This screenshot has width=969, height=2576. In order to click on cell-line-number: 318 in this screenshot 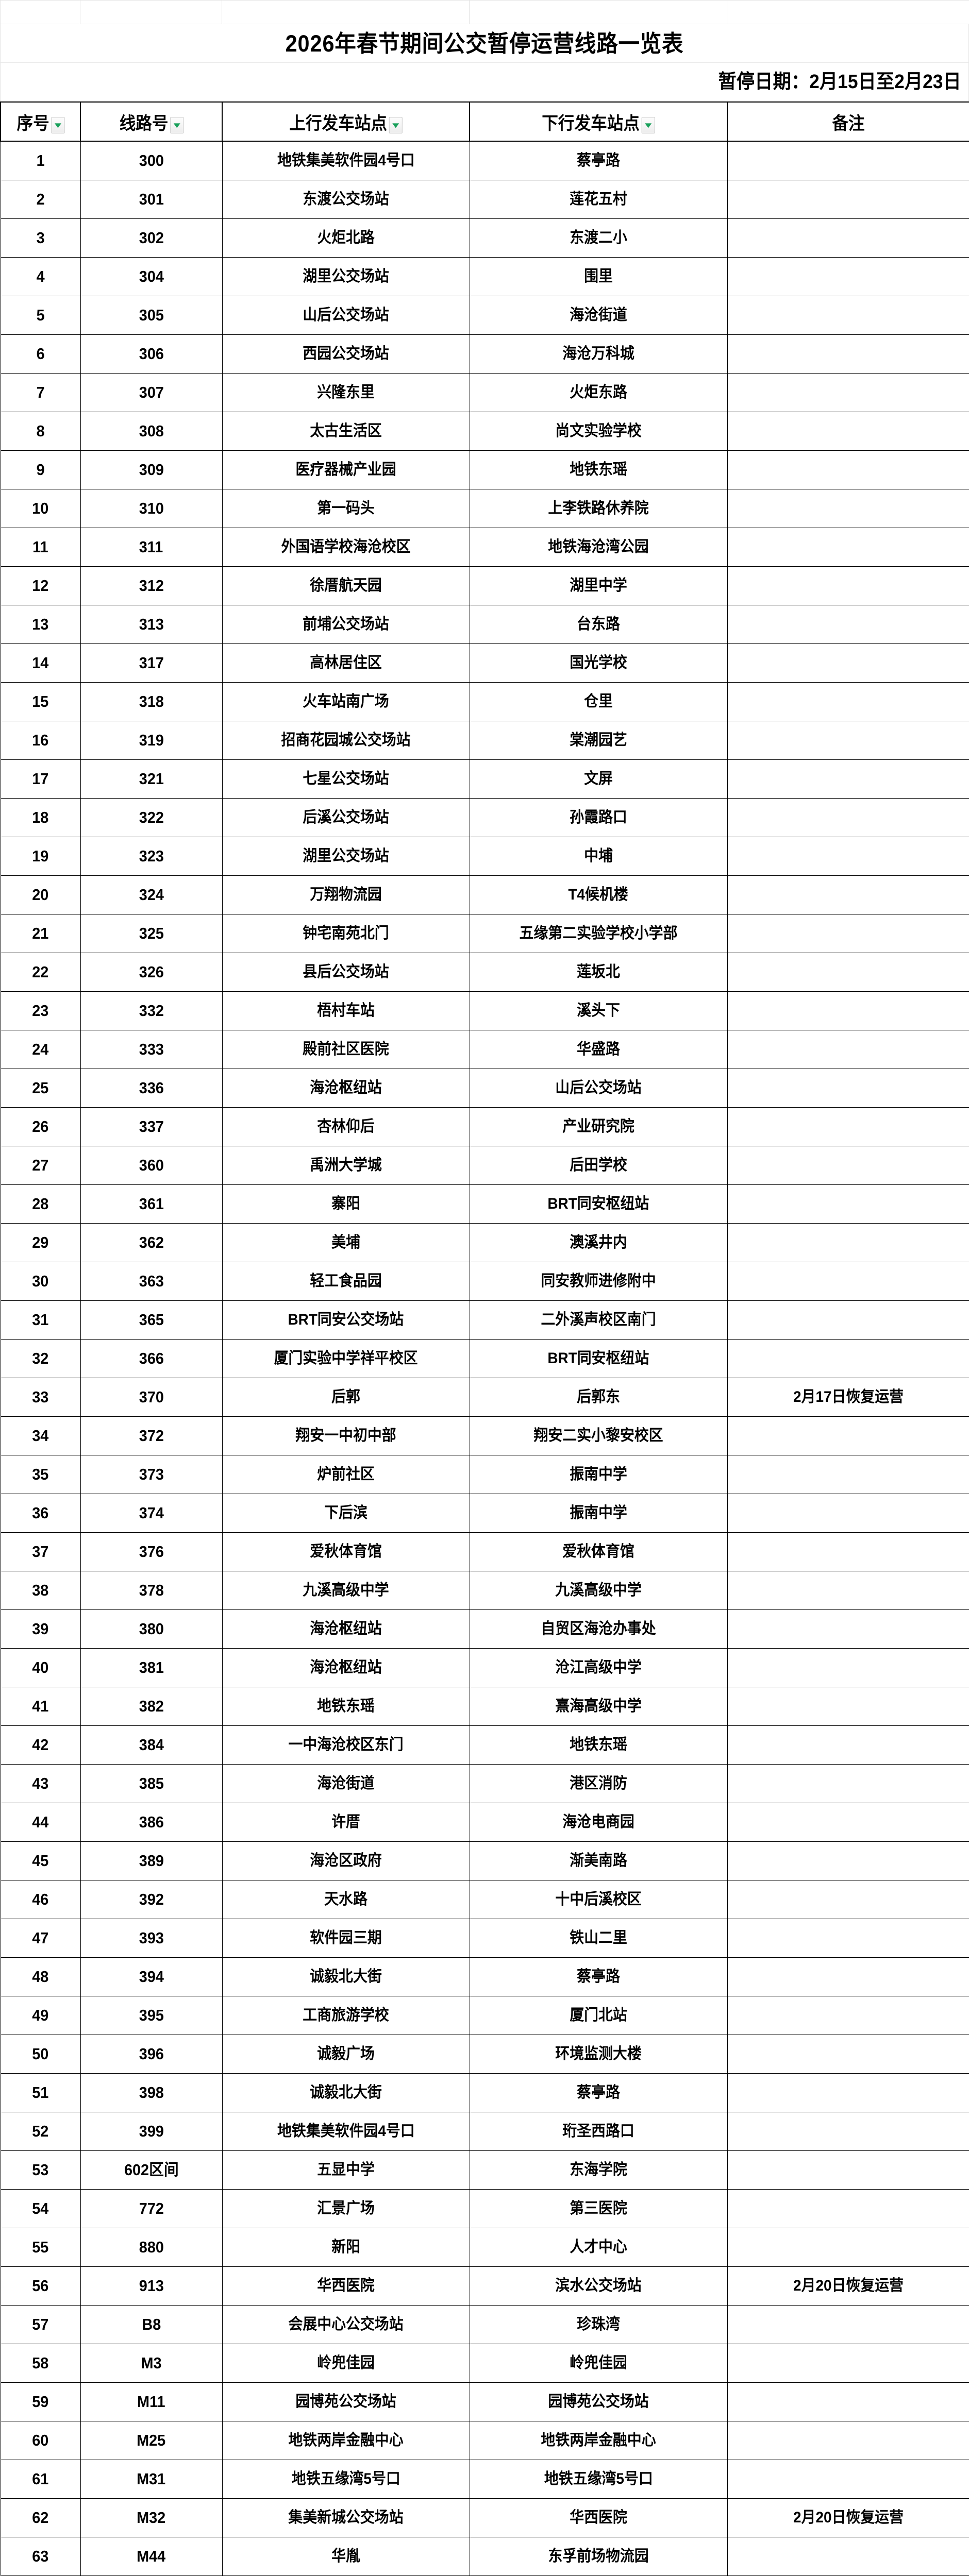, I will do `click(151, 701)`.